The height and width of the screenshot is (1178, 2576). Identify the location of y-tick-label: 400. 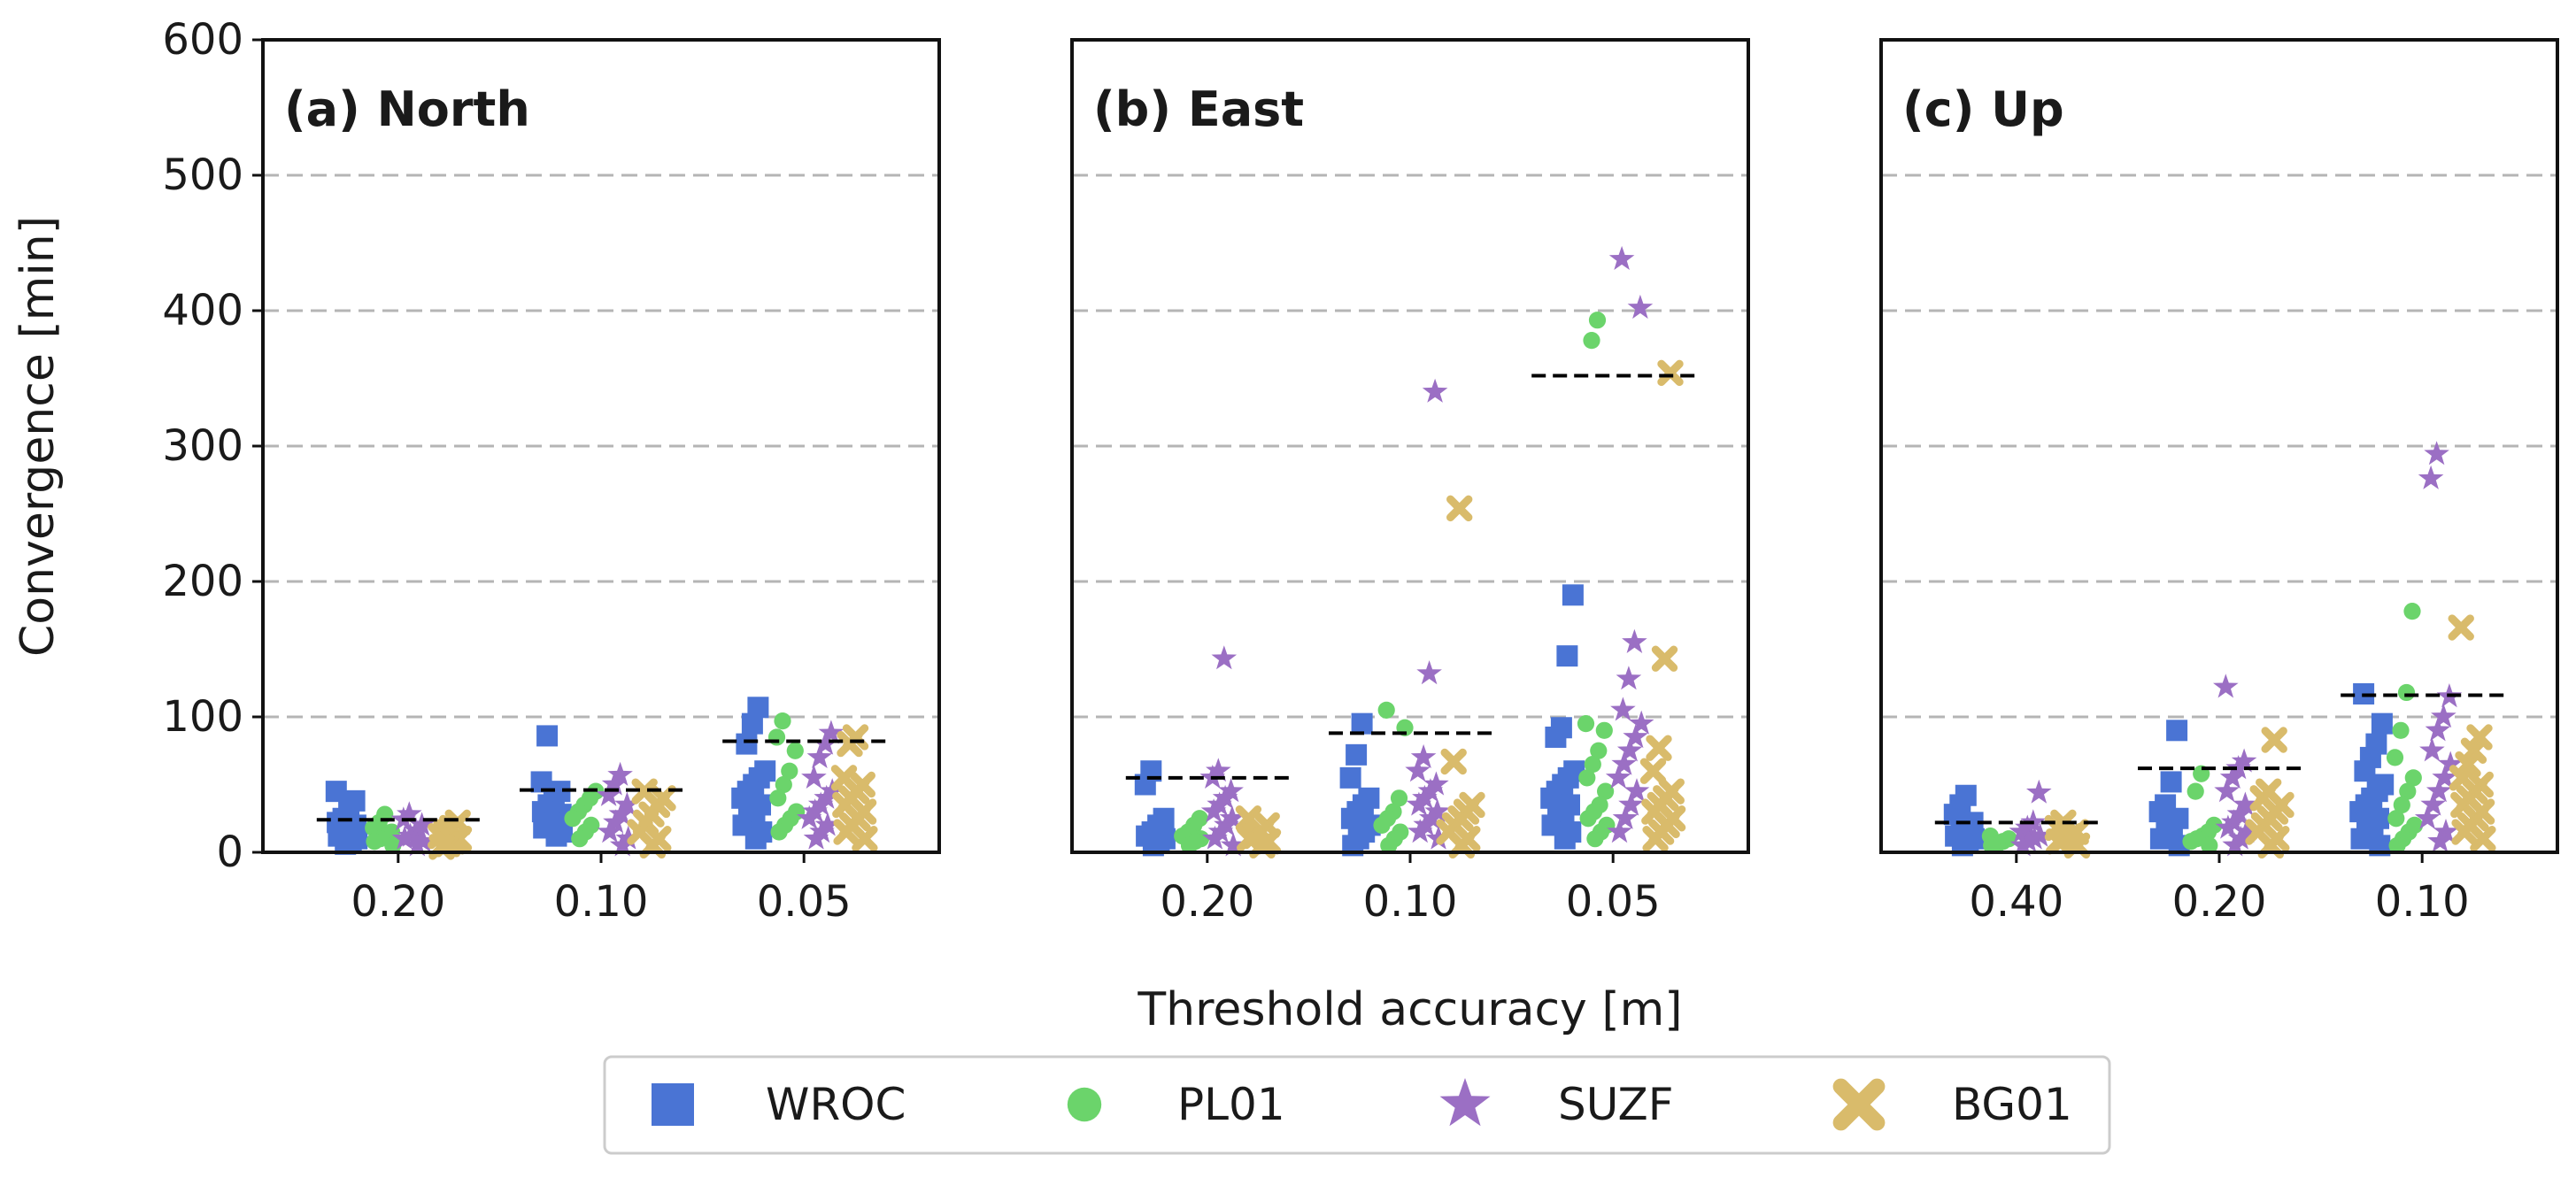
(202, 310).